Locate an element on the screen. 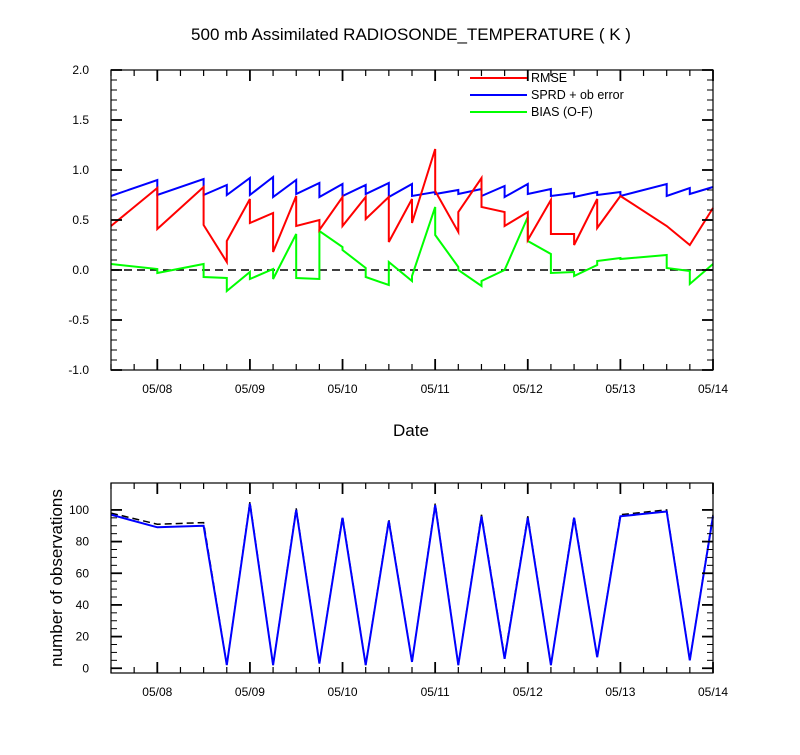 This screenshot has height=755, width=800. legend-label-rmse: RMSE is located at coordinates (549, 78).